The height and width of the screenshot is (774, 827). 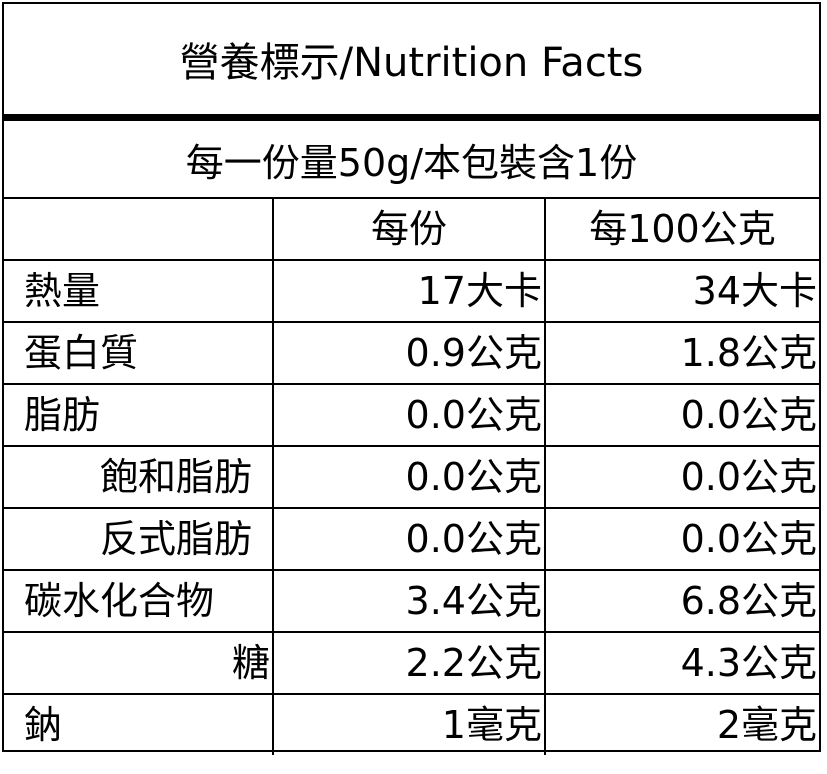 I want to click on table-row-fat: 脂肪 0.0公克 0.0公克, so click(x=411, y=415).